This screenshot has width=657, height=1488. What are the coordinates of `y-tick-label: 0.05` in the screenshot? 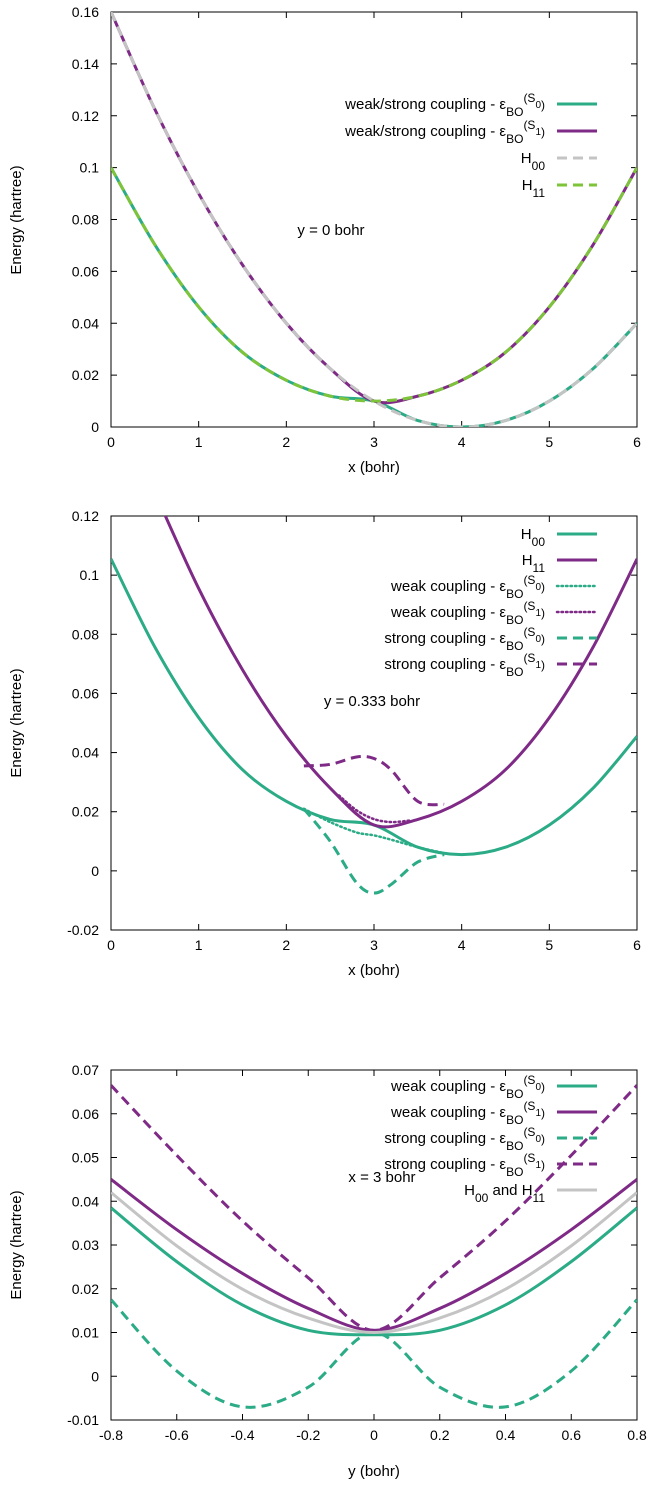 It's located at (85, 1158).